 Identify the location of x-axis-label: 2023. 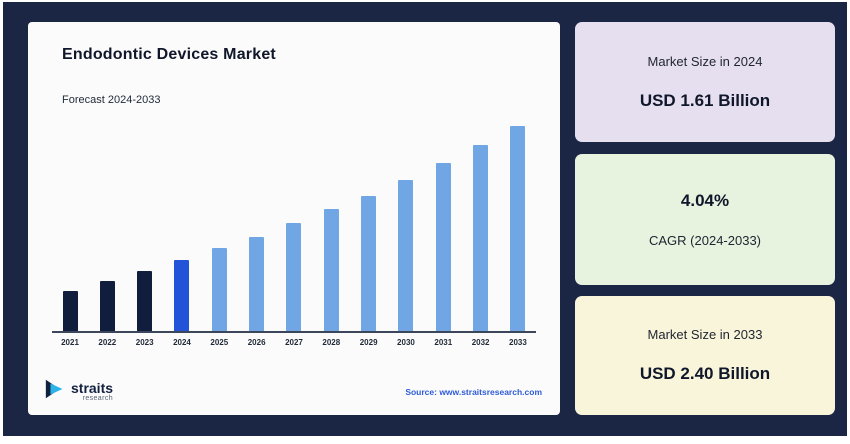
(144, 342).